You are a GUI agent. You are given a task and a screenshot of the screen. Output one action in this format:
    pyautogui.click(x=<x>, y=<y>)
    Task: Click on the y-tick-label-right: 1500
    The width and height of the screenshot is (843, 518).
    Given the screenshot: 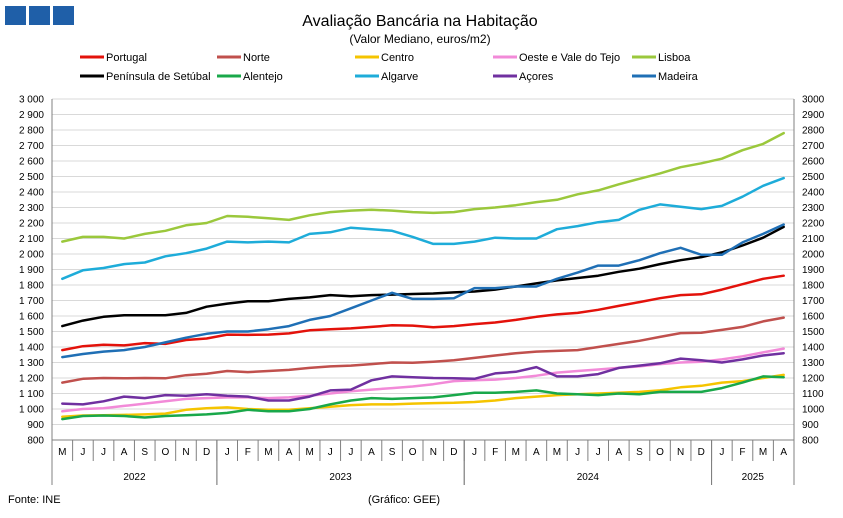 What is the action you would take?
    pyautogui.click(x=813, y=332)
    